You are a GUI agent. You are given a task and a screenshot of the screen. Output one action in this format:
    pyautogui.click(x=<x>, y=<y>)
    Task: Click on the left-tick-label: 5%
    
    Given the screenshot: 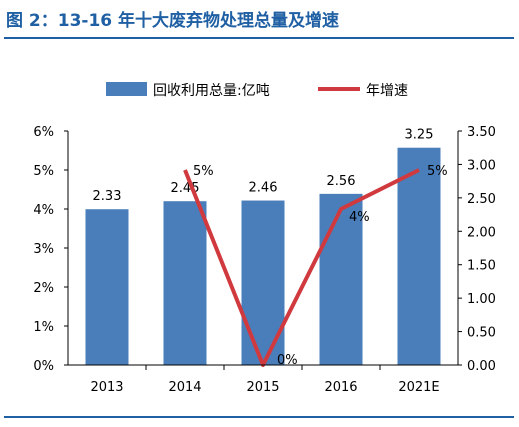 What is the action you would take?
    pyautogui.click(x=43, y=171)
    